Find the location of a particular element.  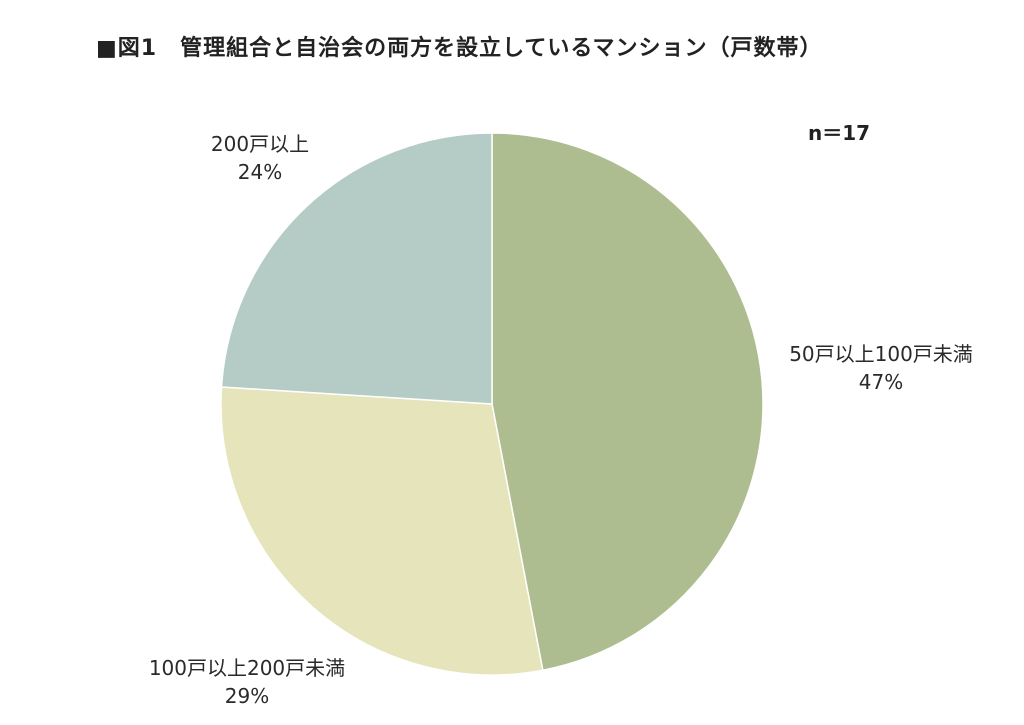

slice-value-label: 24% is located at coordinates (260, 172).